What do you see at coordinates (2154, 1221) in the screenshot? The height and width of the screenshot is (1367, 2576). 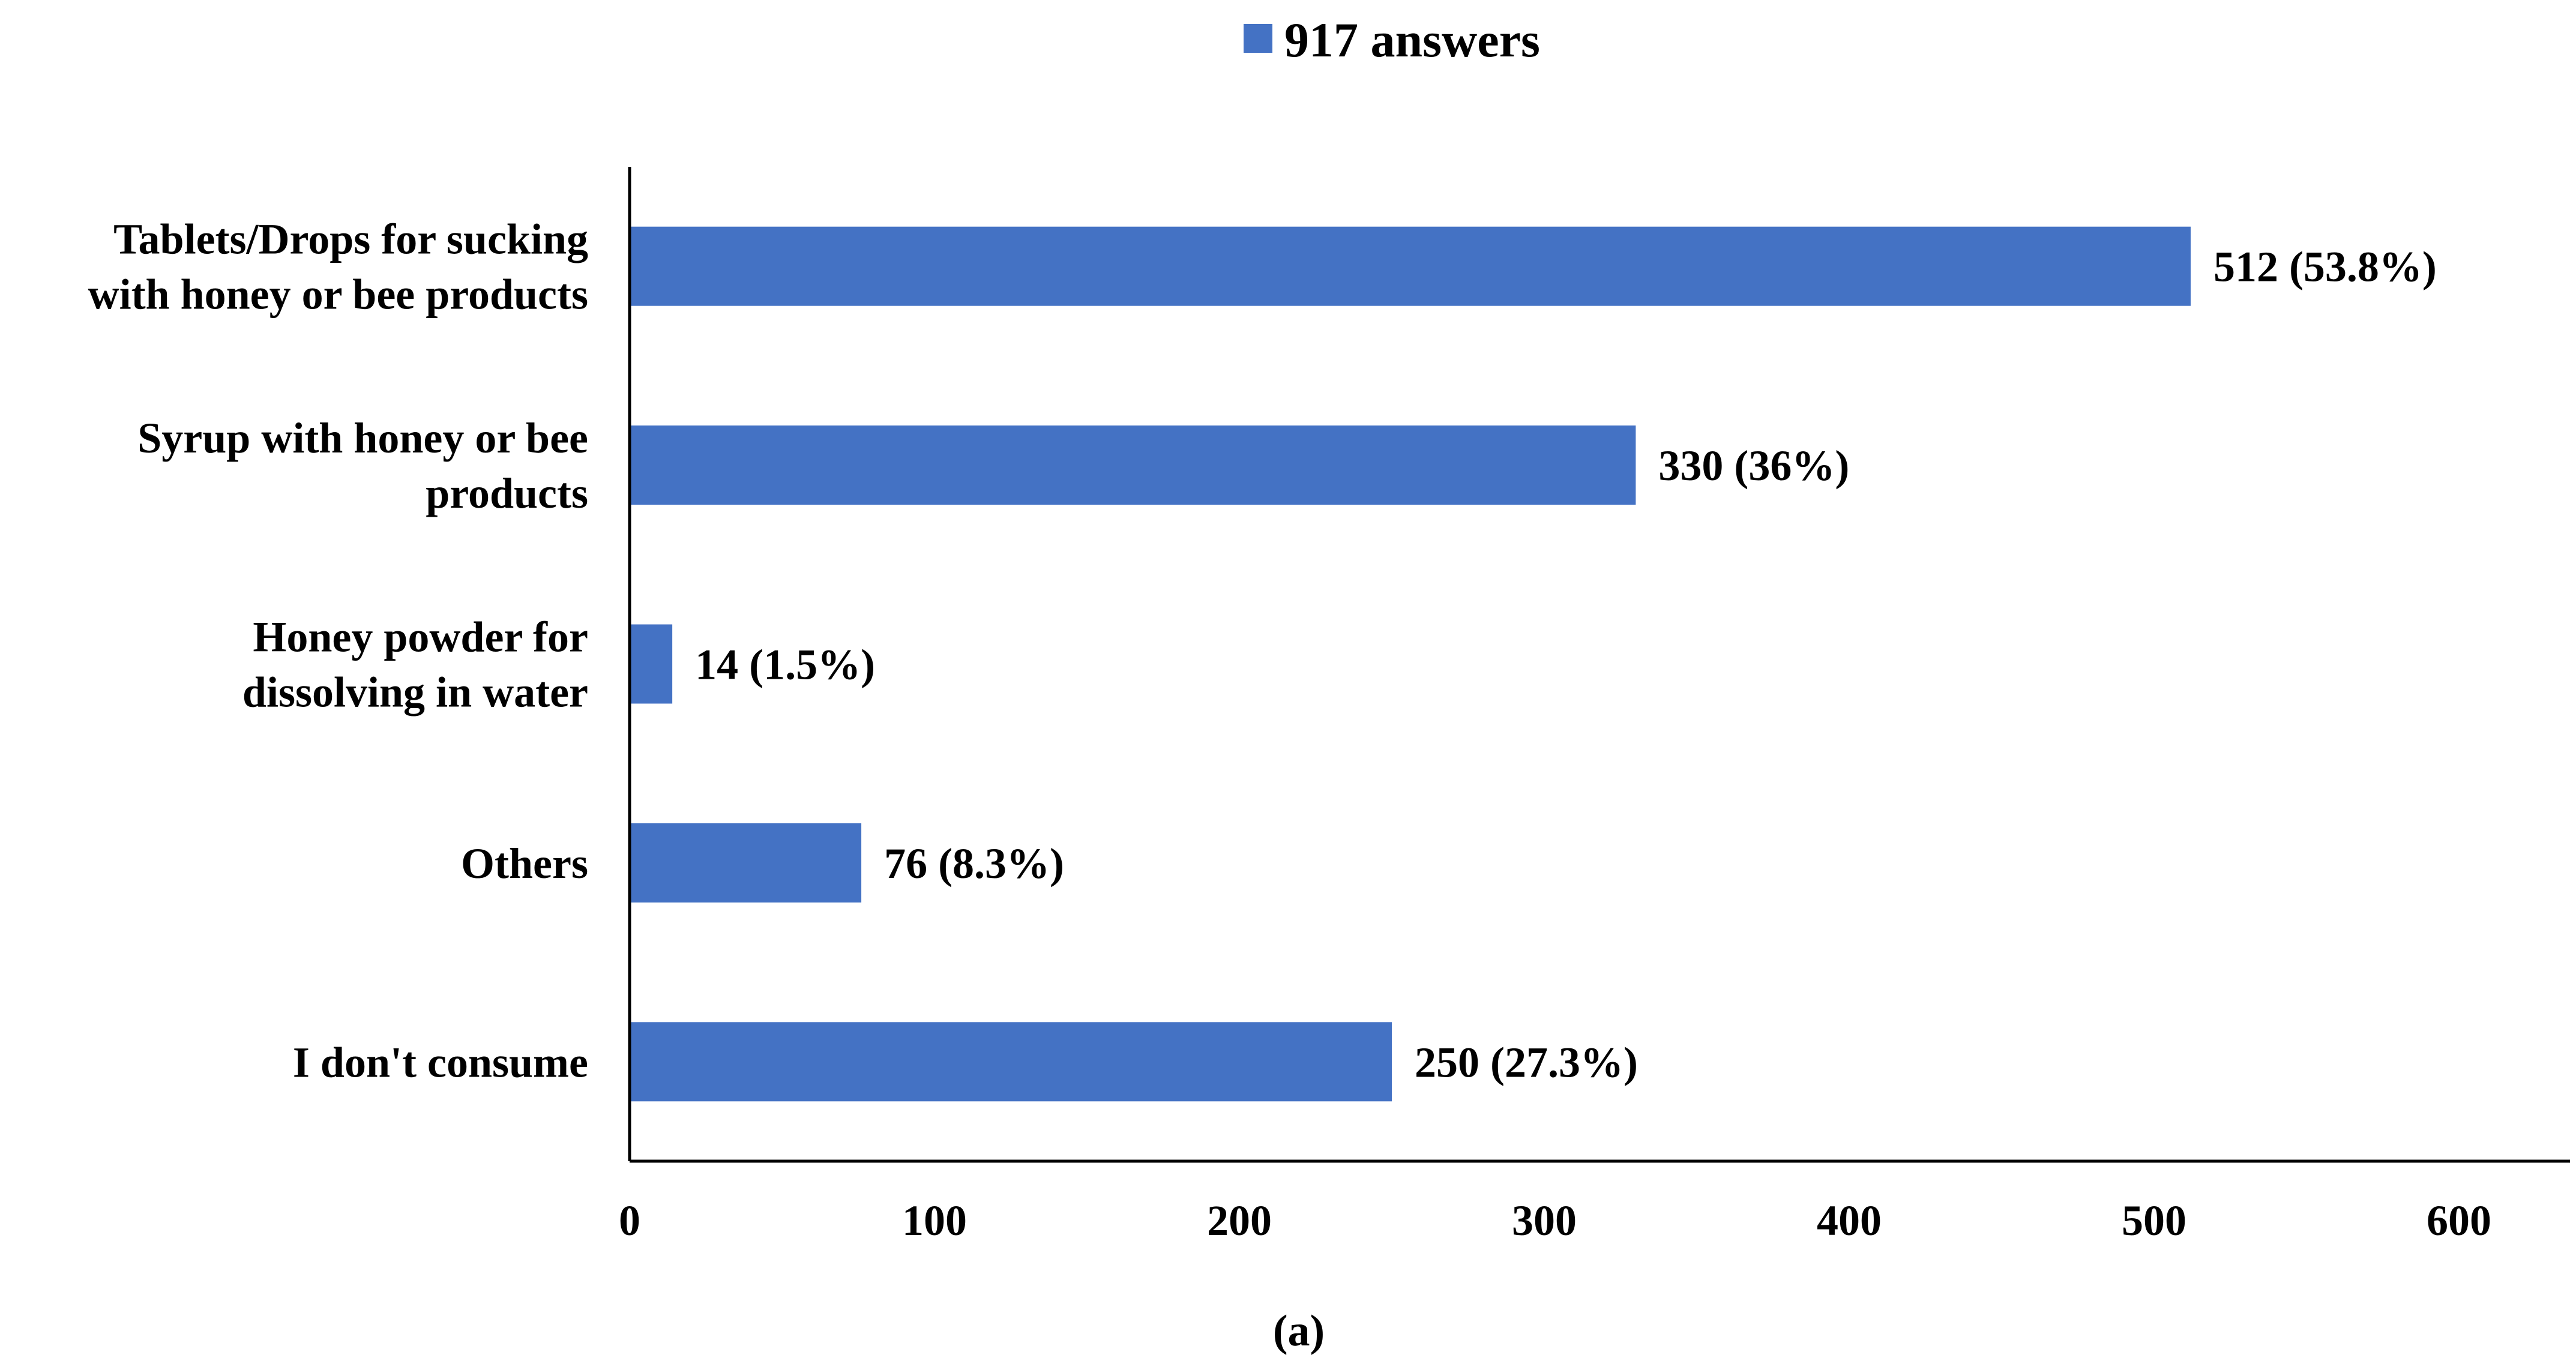 I see `x-tick-label: 500` at bounding box center [2154, 1221].